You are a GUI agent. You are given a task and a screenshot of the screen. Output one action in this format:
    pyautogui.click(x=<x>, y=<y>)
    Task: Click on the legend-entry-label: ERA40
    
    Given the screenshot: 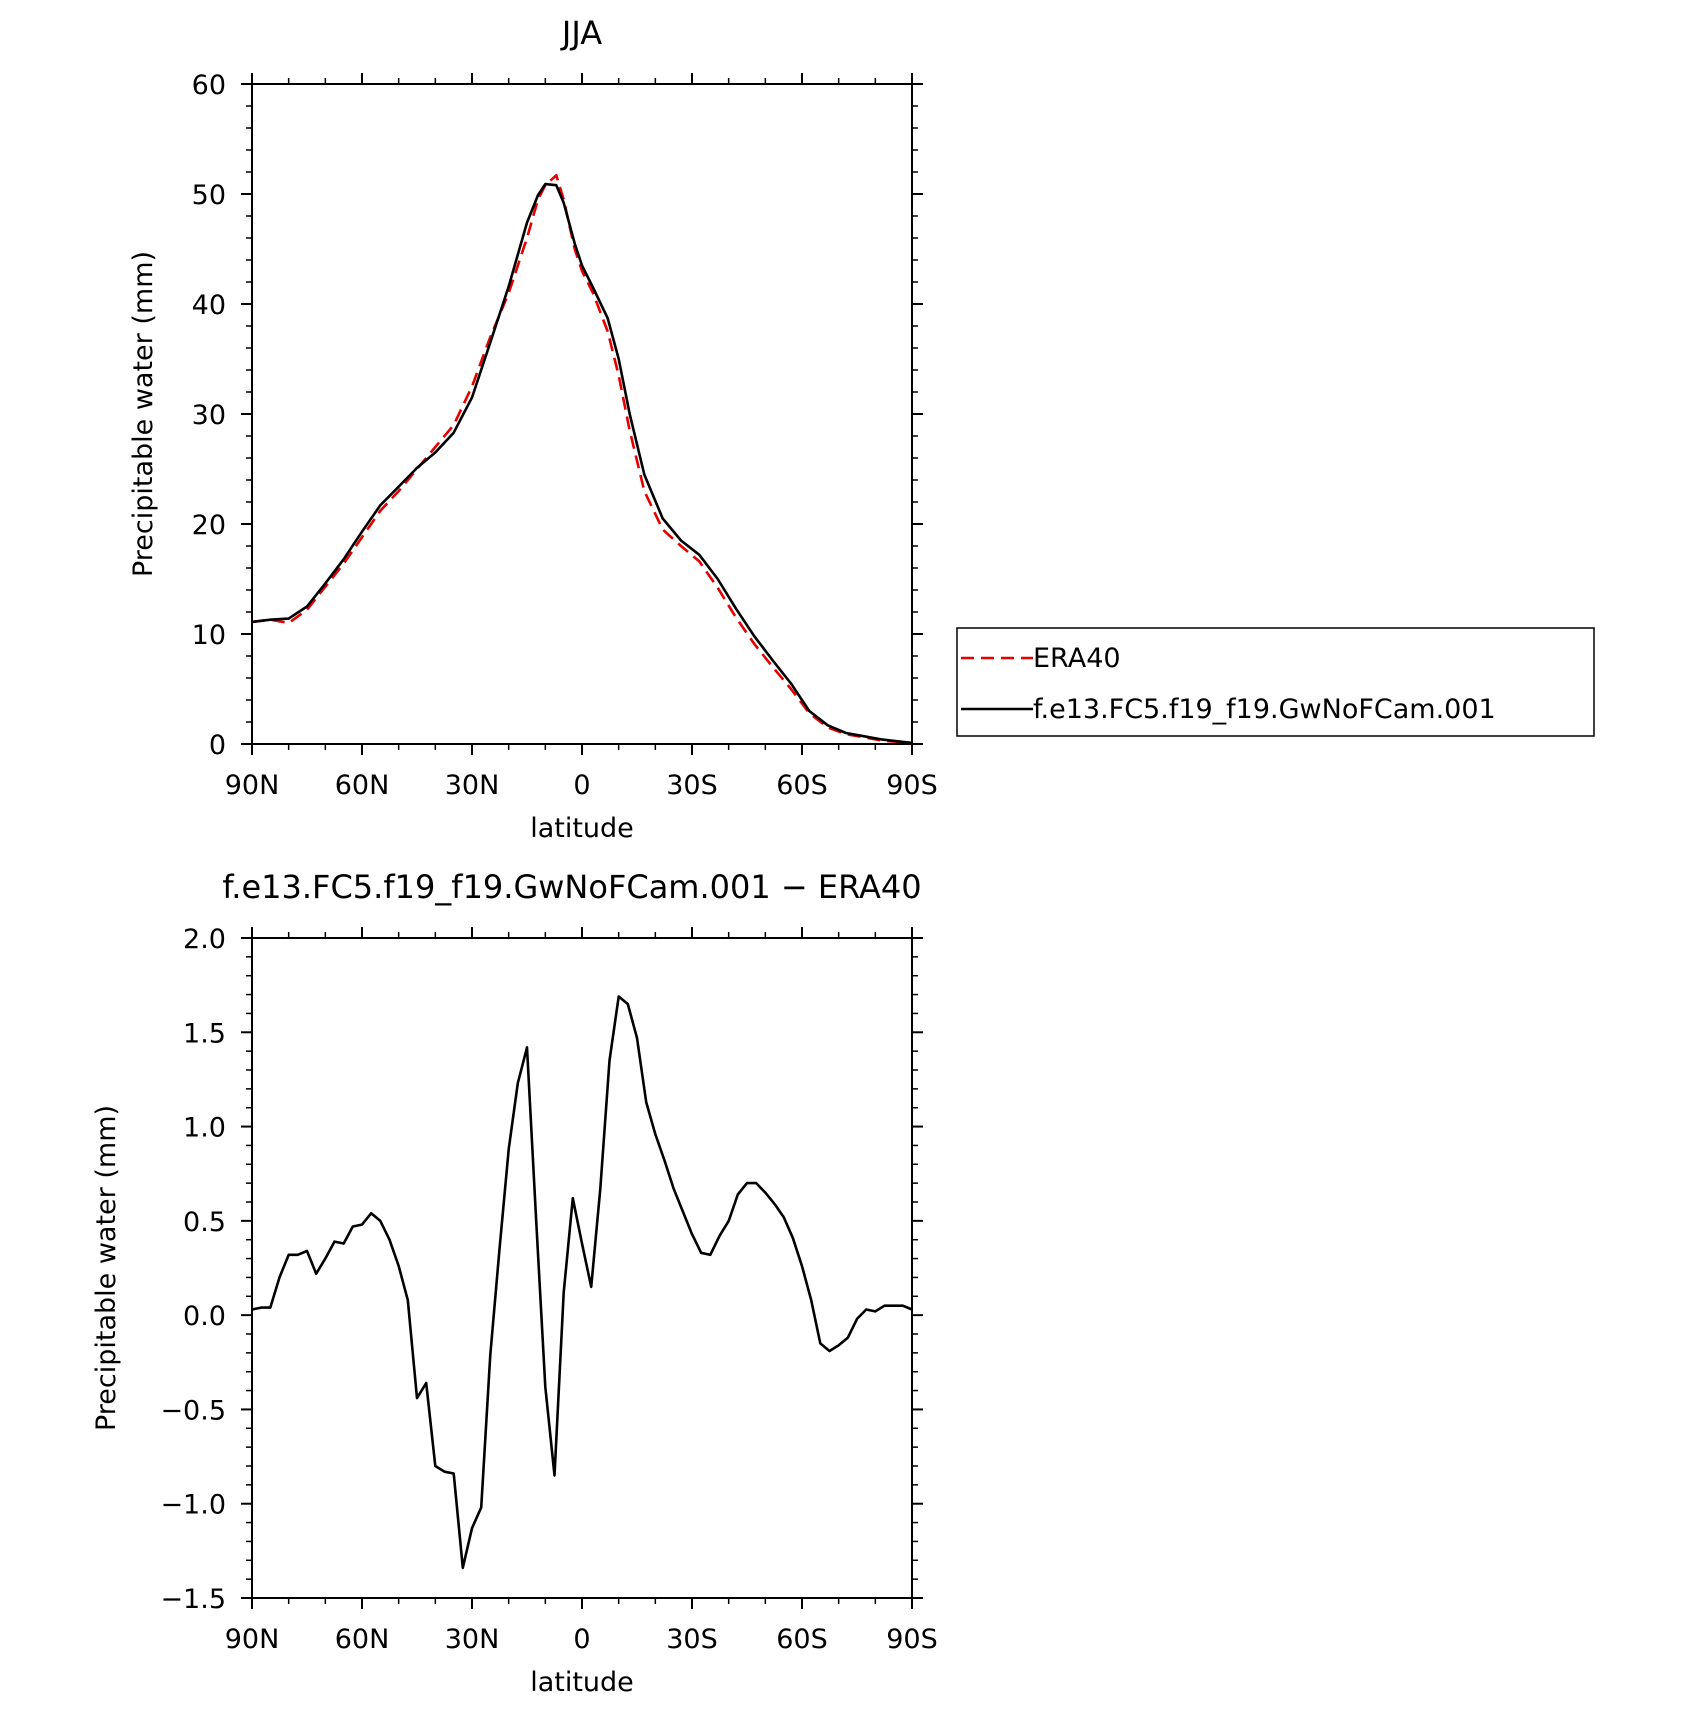 What is the action you would take?
    pyautogui.click(x=1077, y=658)
    